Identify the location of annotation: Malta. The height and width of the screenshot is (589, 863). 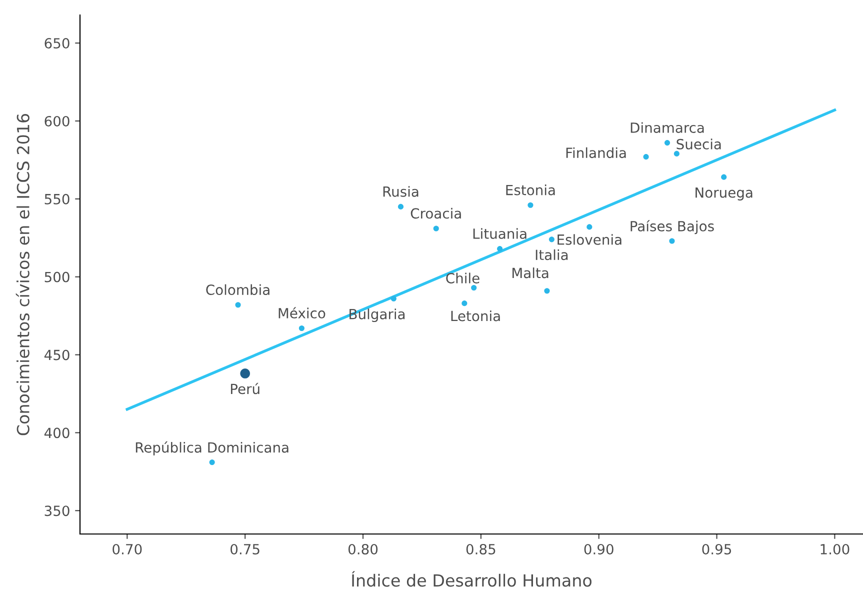
(530, 272).